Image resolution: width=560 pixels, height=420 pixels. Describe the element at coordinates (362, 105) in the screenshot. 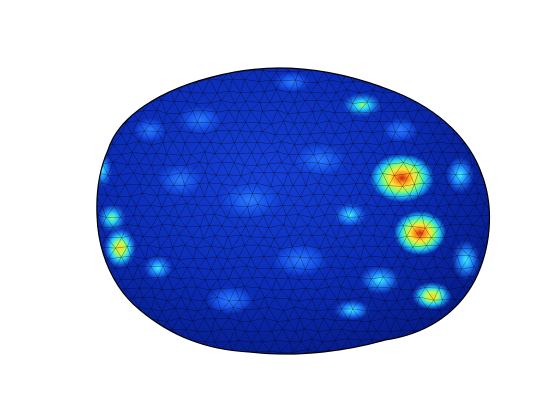

I see `hotspot-cyan-top-right` at that location.